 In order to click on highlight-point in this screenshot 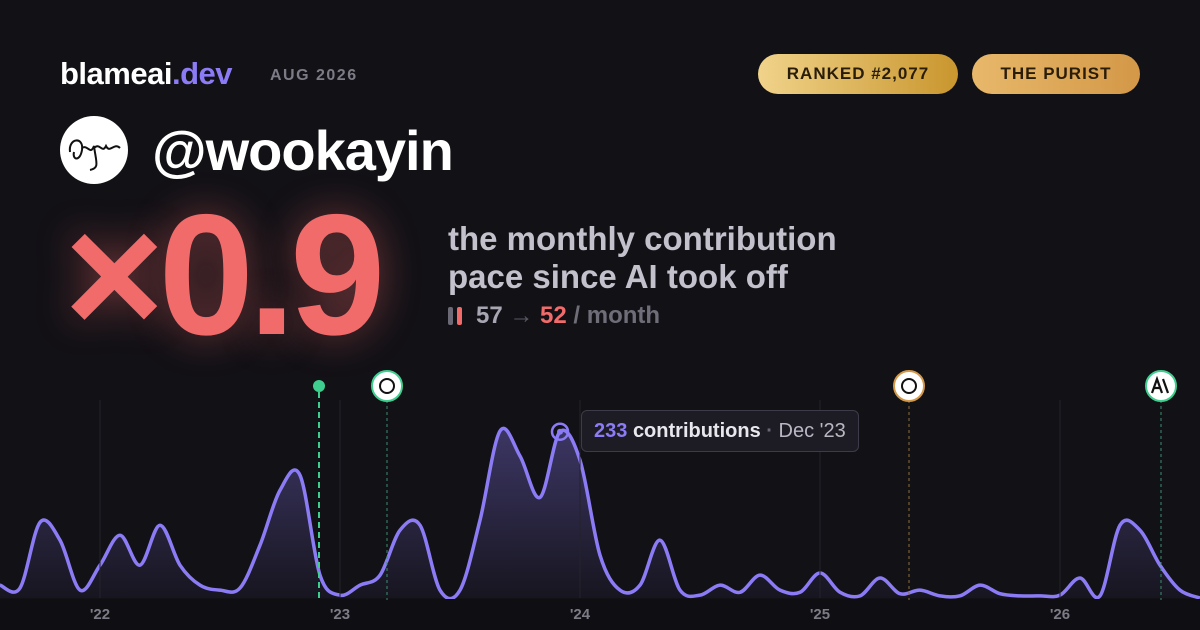, I will do `click(560, 431)`.